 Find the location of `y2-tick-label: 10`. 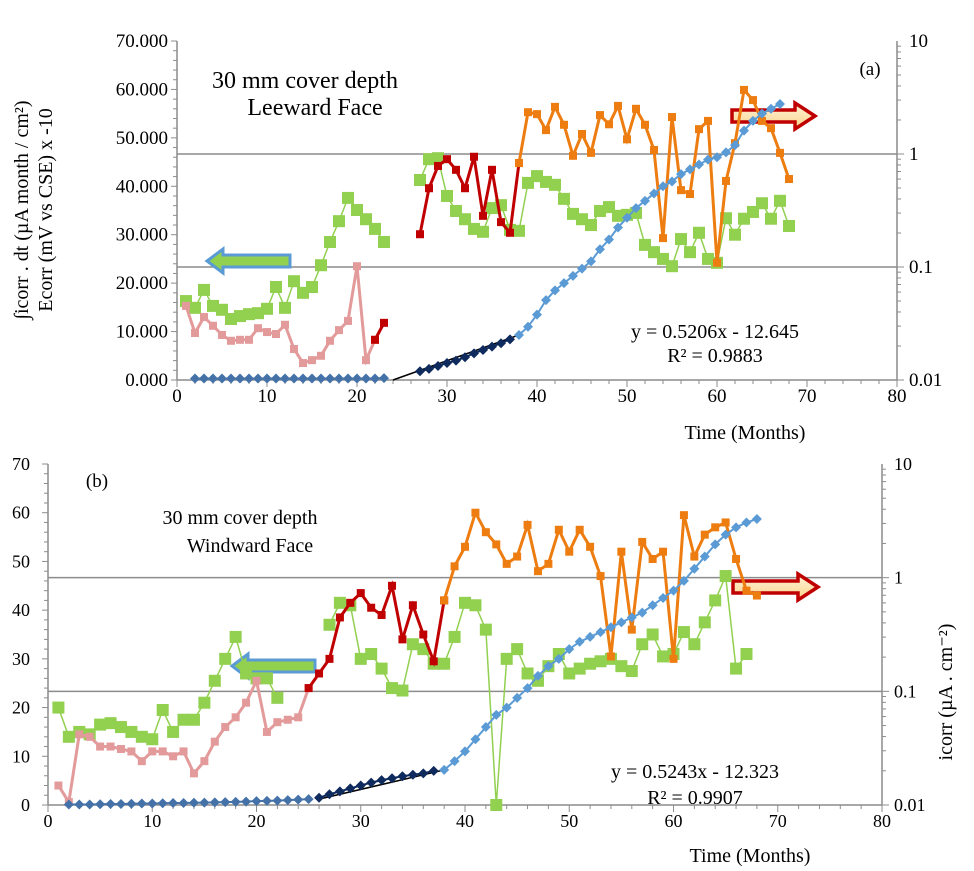

y2-tick-label: 10 is located at coordinates (903, 464).